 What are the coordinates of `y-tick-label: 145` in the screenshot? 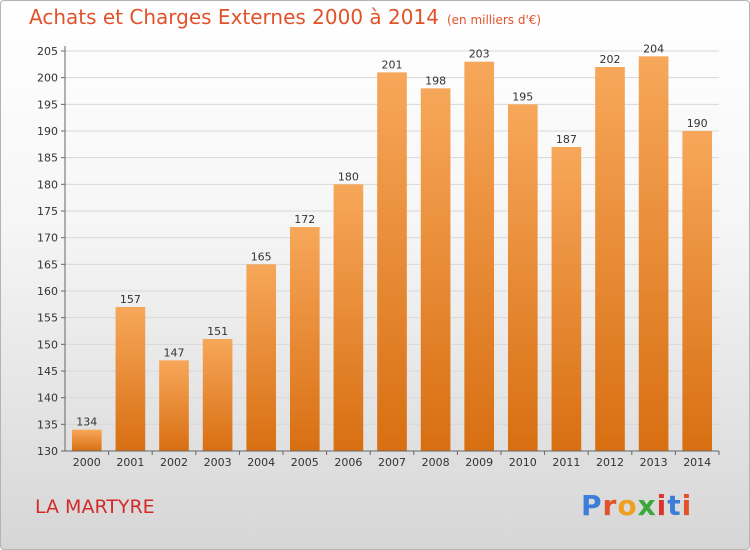 It's located at (47, 371).